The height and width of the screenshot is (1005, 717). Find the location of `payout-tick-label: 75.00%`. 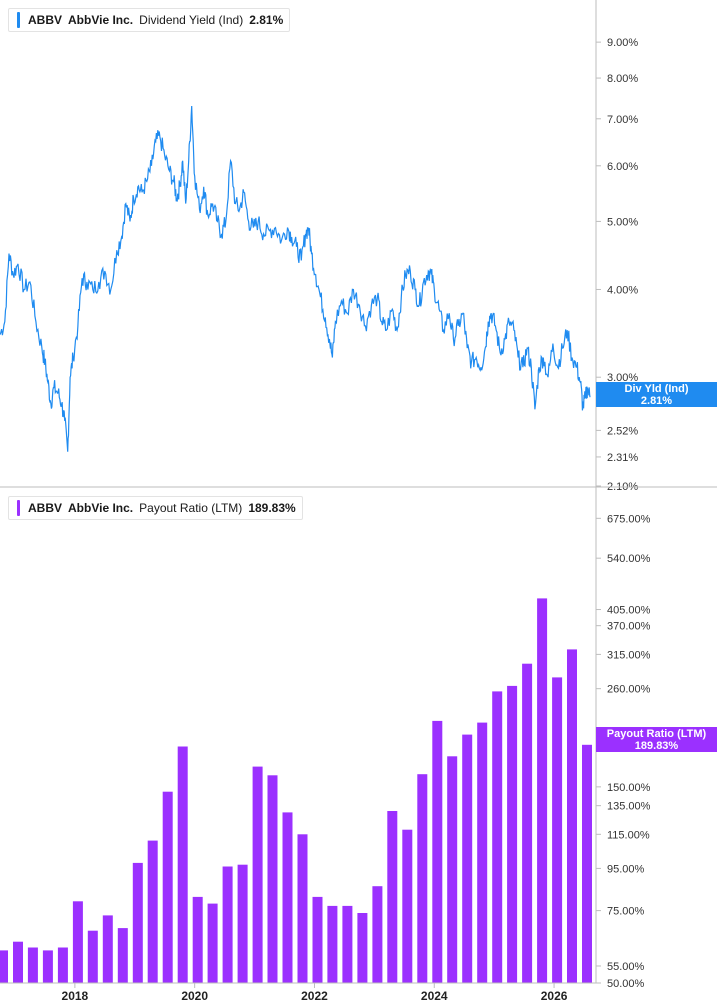

payout-tick-label: 75.00% is located at coordinates (626, 912).